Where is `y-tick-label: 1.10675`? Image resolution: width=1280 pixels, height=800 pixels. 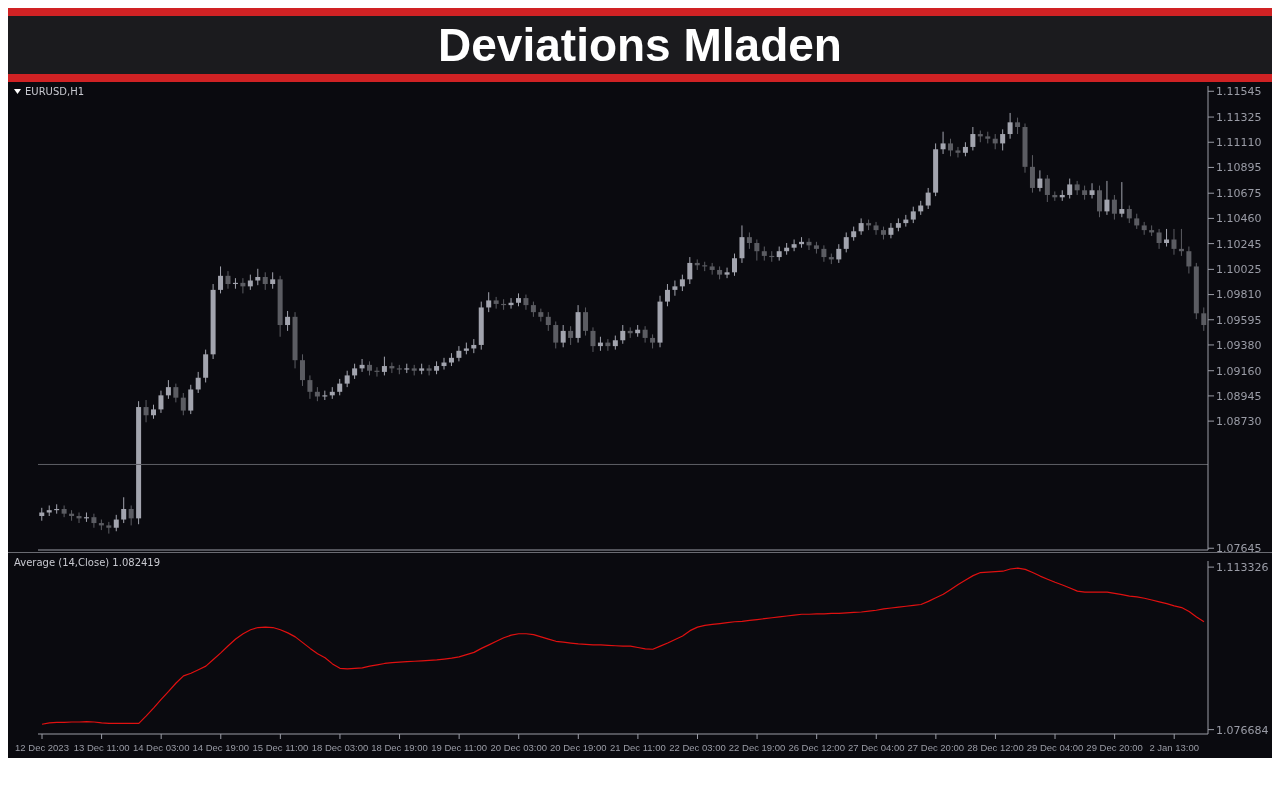 y-tick-label: 1.10675 is located at coordinates (1239, 194).